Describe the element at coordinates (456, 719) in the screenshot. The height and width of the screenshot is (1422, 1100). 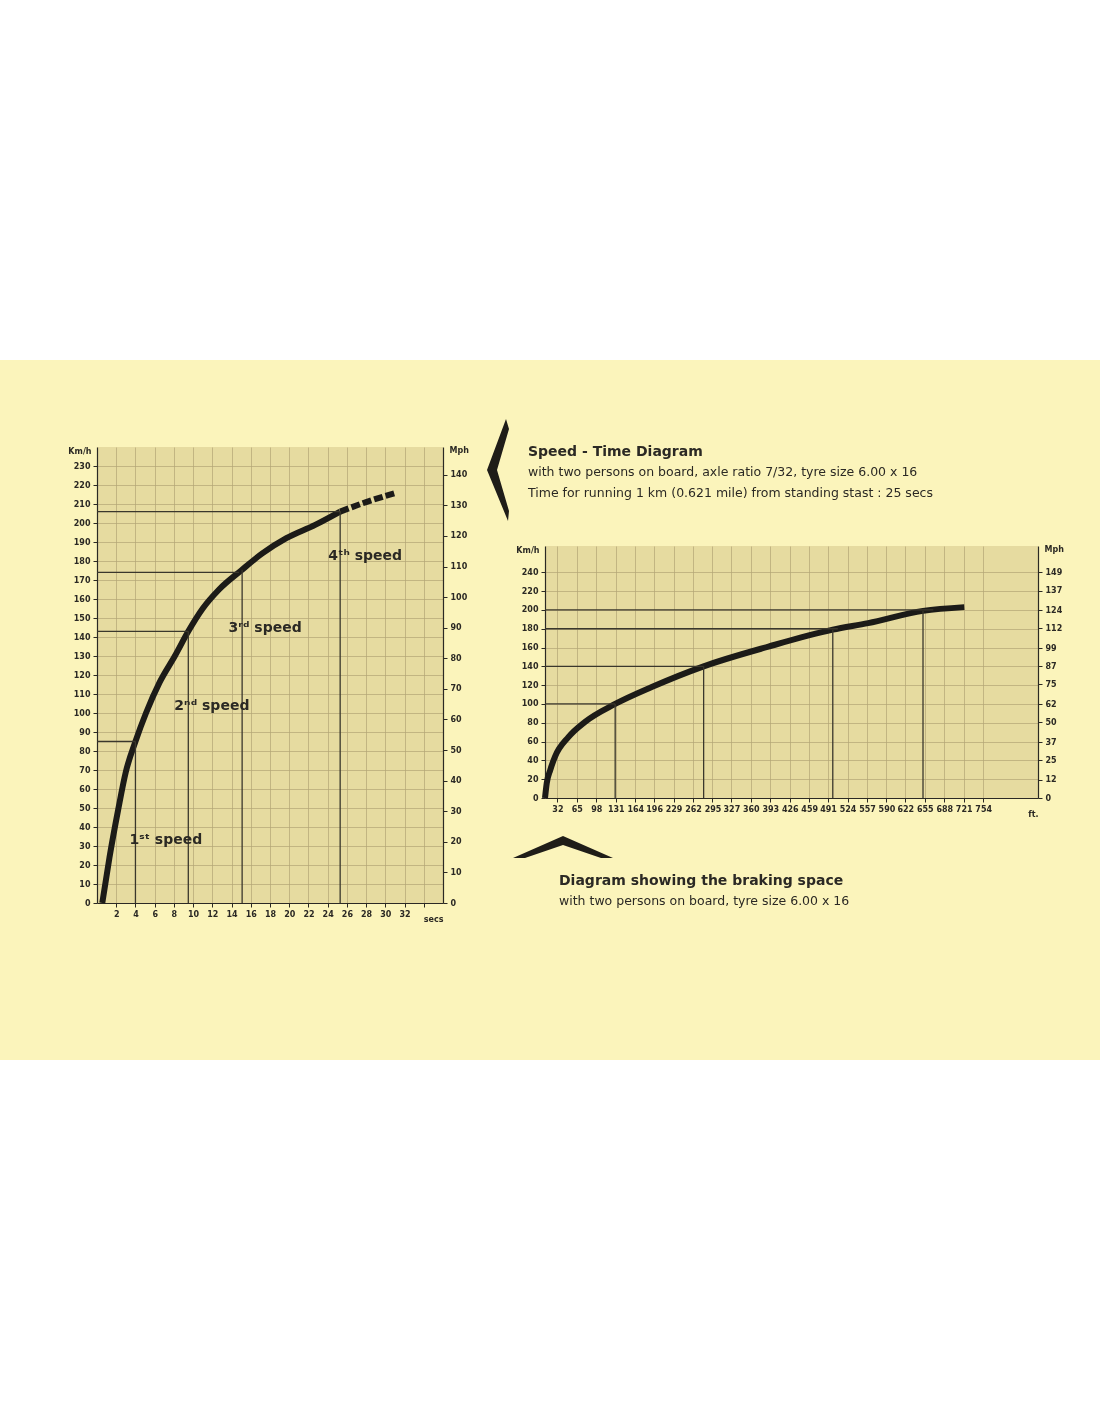
I see `y2-tick-label: 60` at that location.